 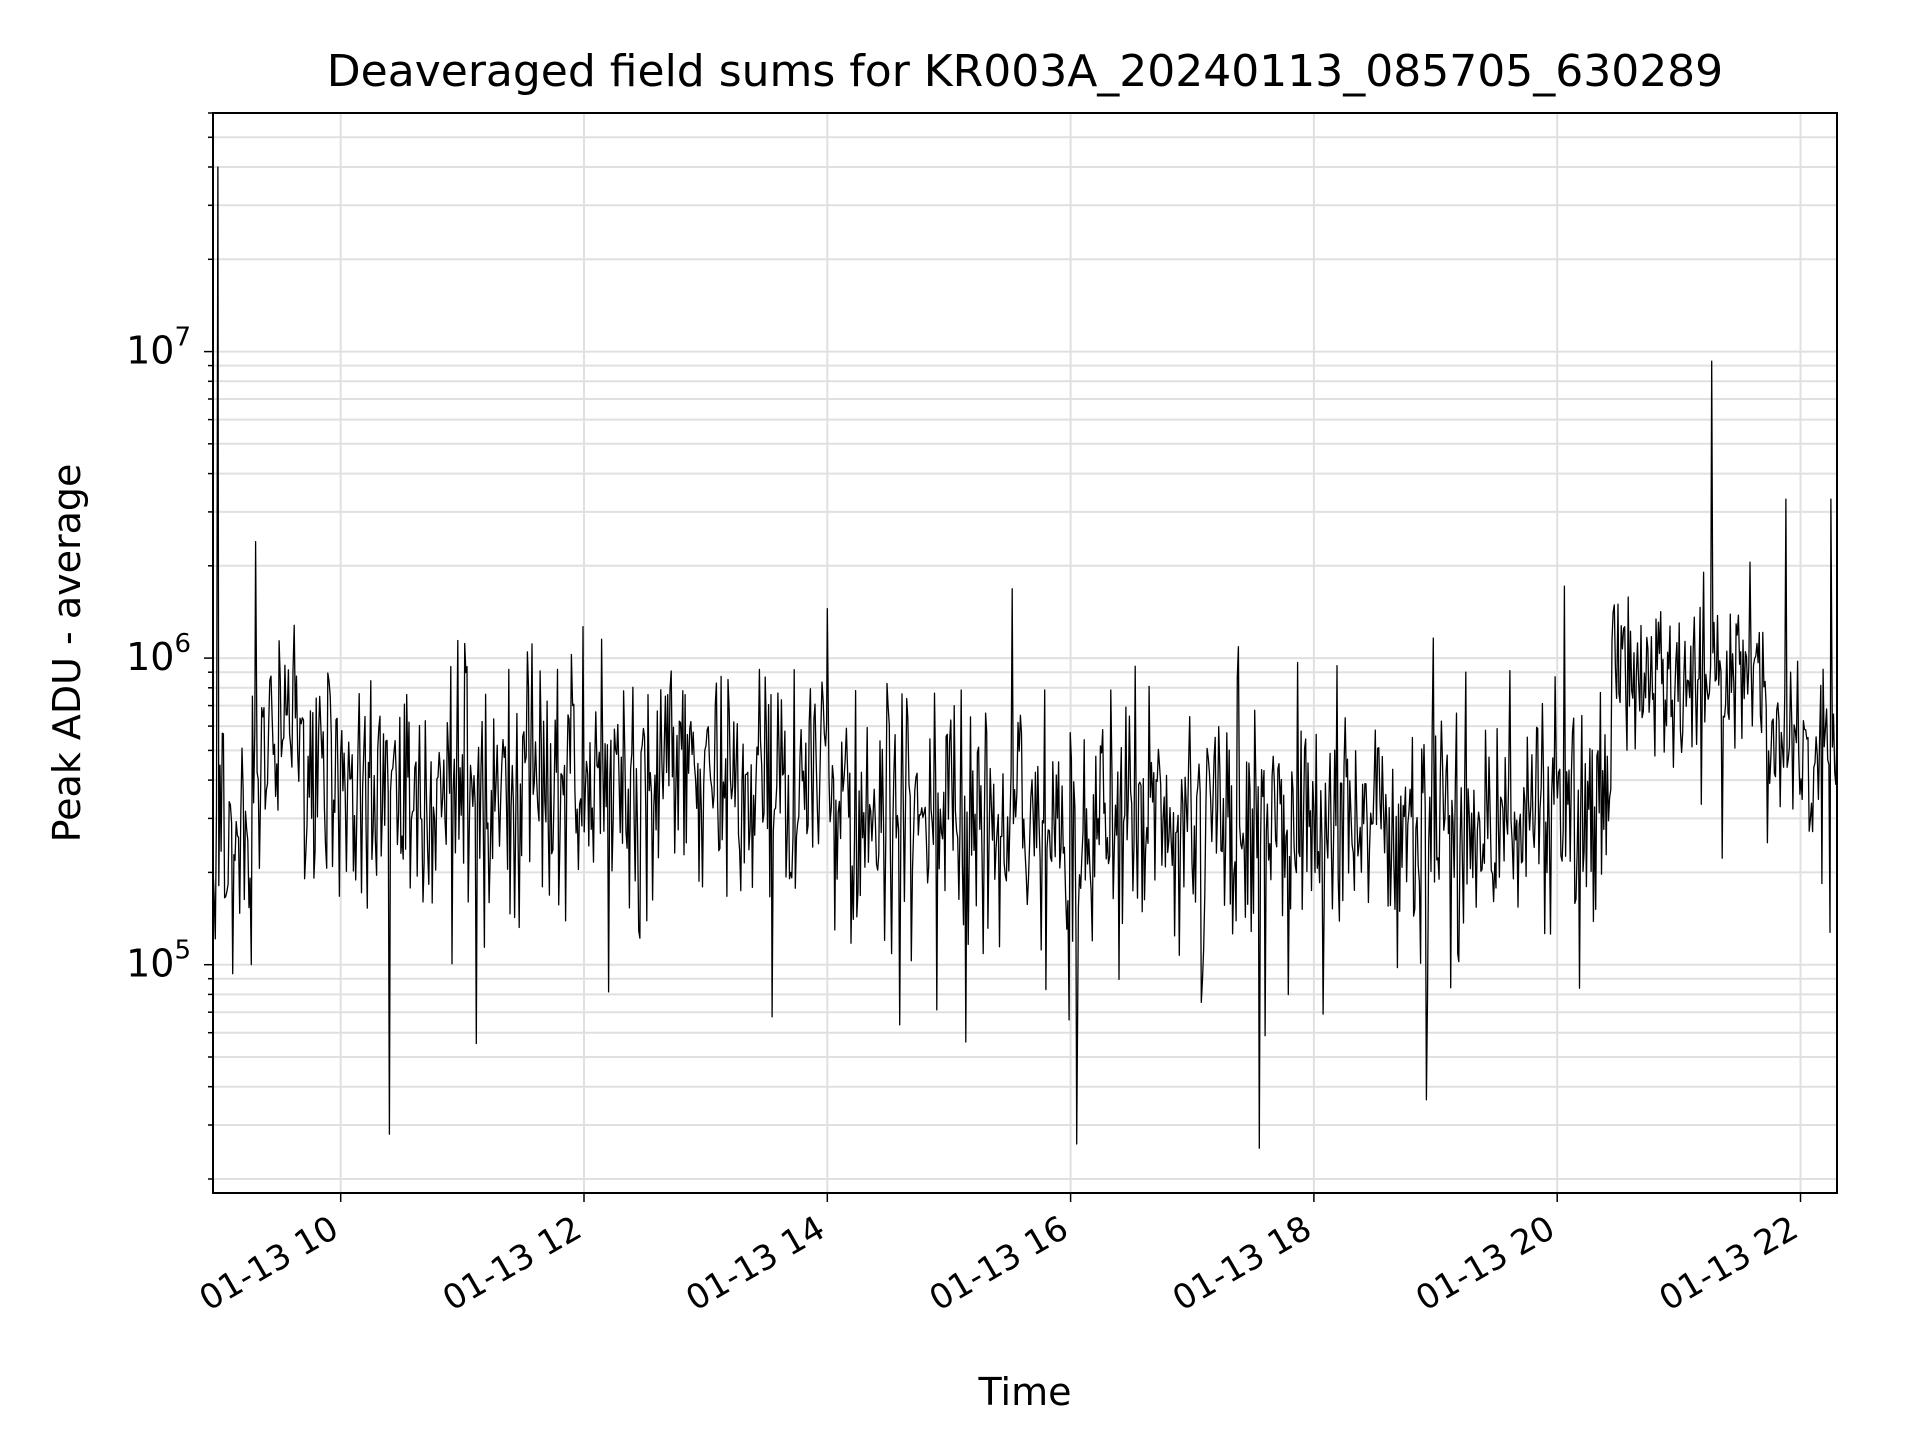 What do you see at coordinates (1025, 1392) in the screenshot?
I see `x-axis-label: Time` at bounding box center [1025, 1392].